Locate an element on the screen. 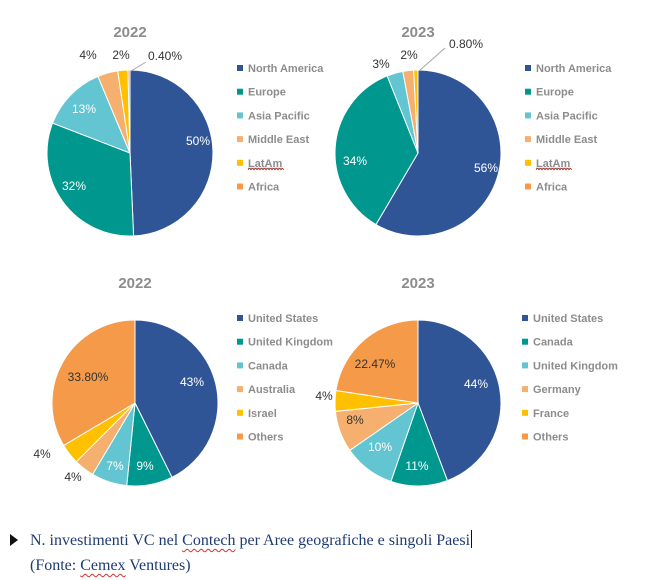 Image resolution: width=647 pixels, height=580 pixels. data-label: 22.47% is located at coordinates (375, 364).